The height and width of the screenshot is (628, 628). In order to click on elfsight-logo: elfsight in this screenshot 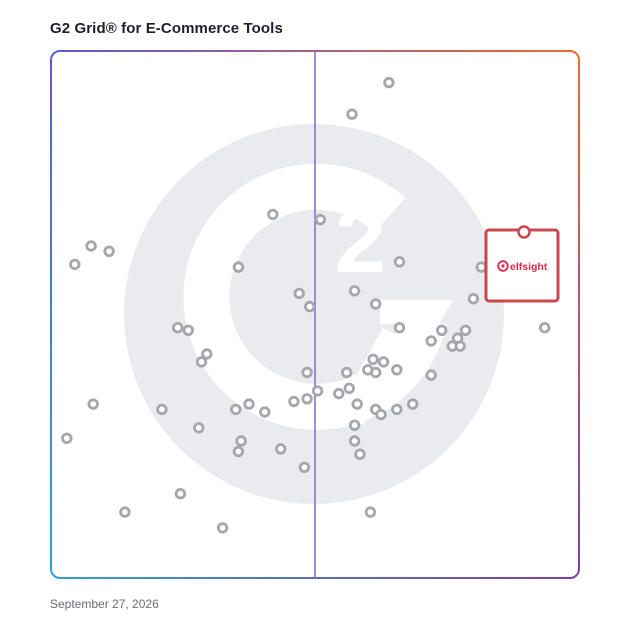, I will do `click(522, 266)`.